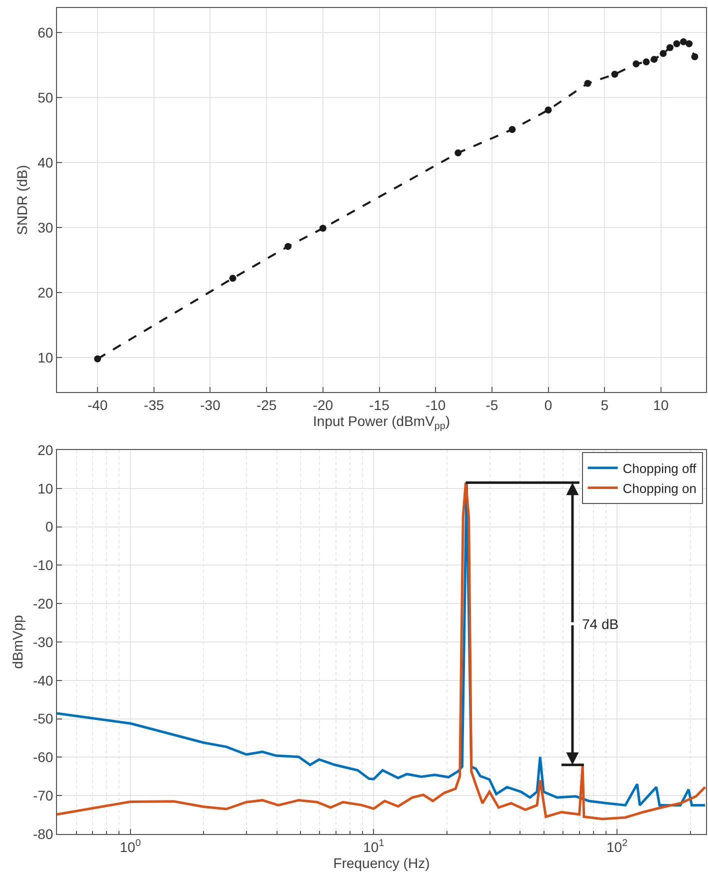 The width and height of the screenshot is (708, 886). What do you see at coordinates (43, 642) in the screenshot?
I see `y-tick-label: -30` at bounding box center [43, 642].